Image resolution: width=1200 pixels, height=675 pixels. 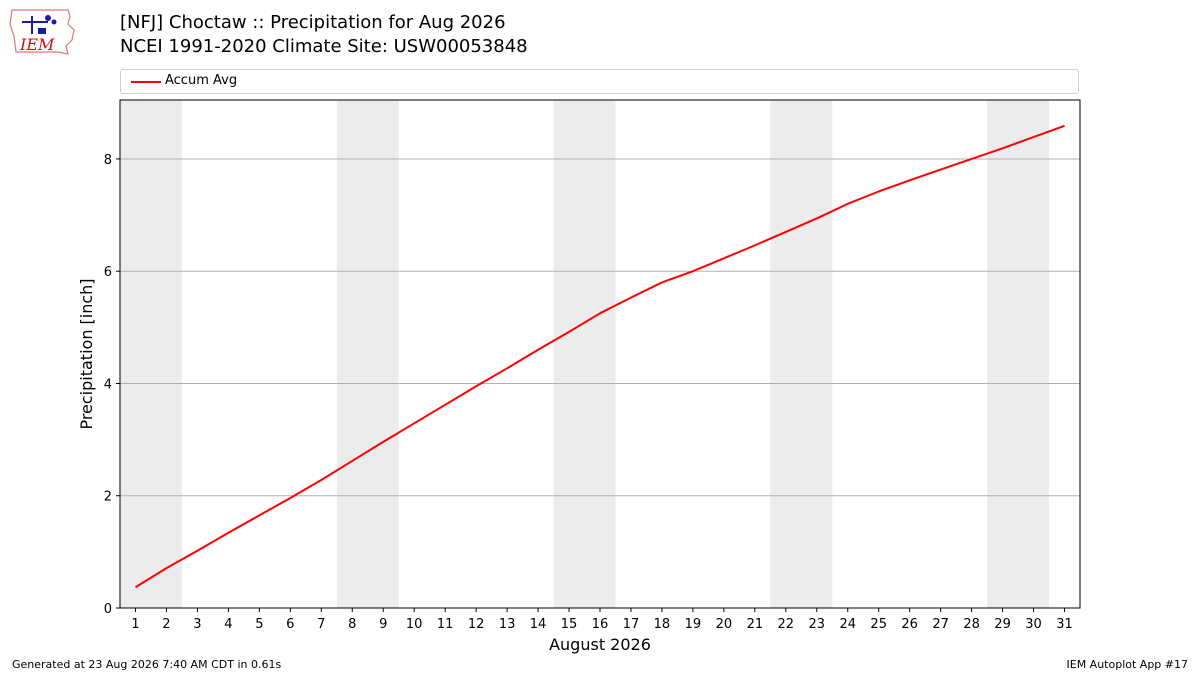 I want to click on x-tick-label: 20, so click(x=724, y=624).